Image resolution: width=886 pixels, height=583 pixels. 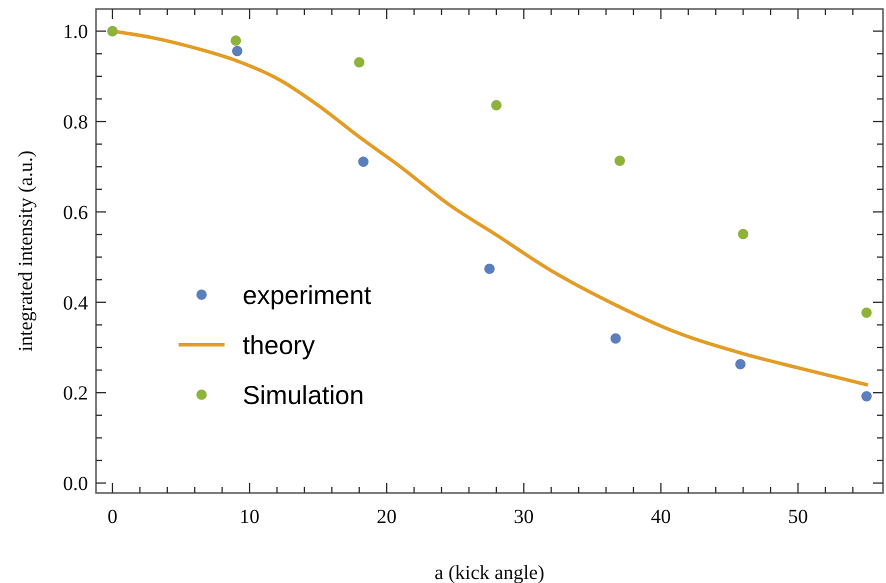 What do you see at coordinates (75, 393) in the screenshot?
I see `y-tick-label: 0.2` at bounding box center [75, 393].